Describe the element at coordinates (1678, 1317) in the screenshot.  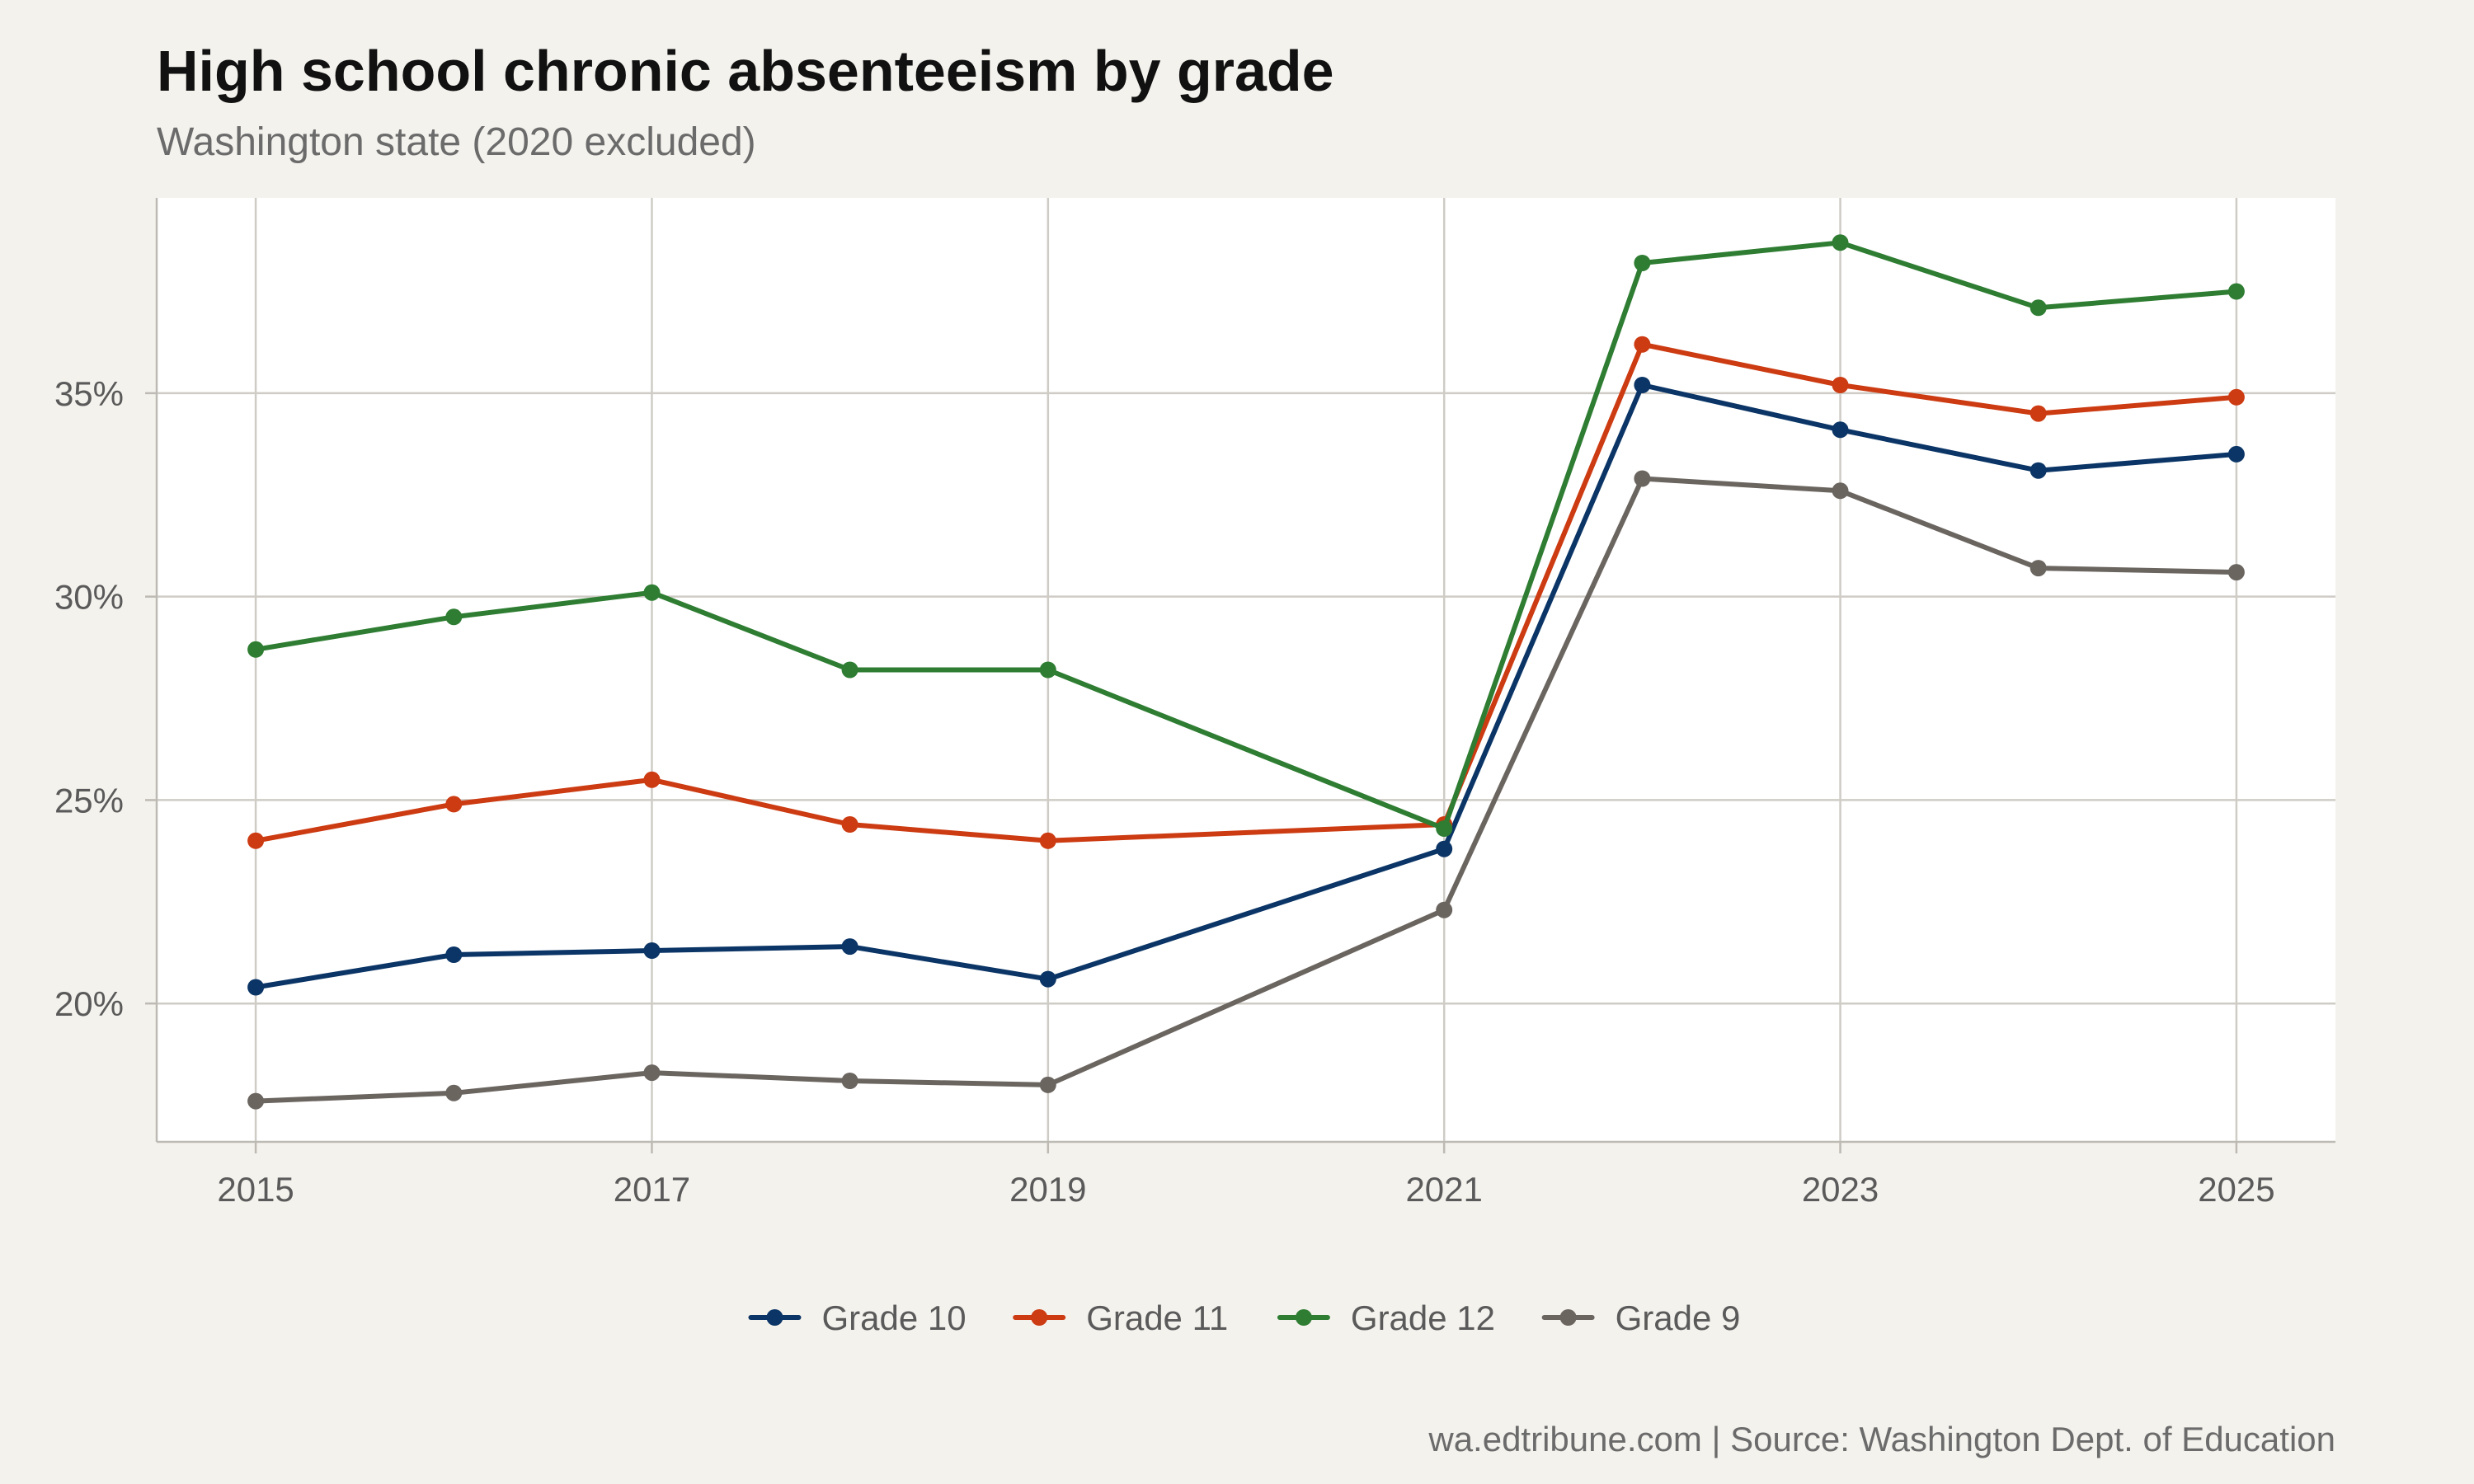
I see `legend-label: Grade 9` at that location.